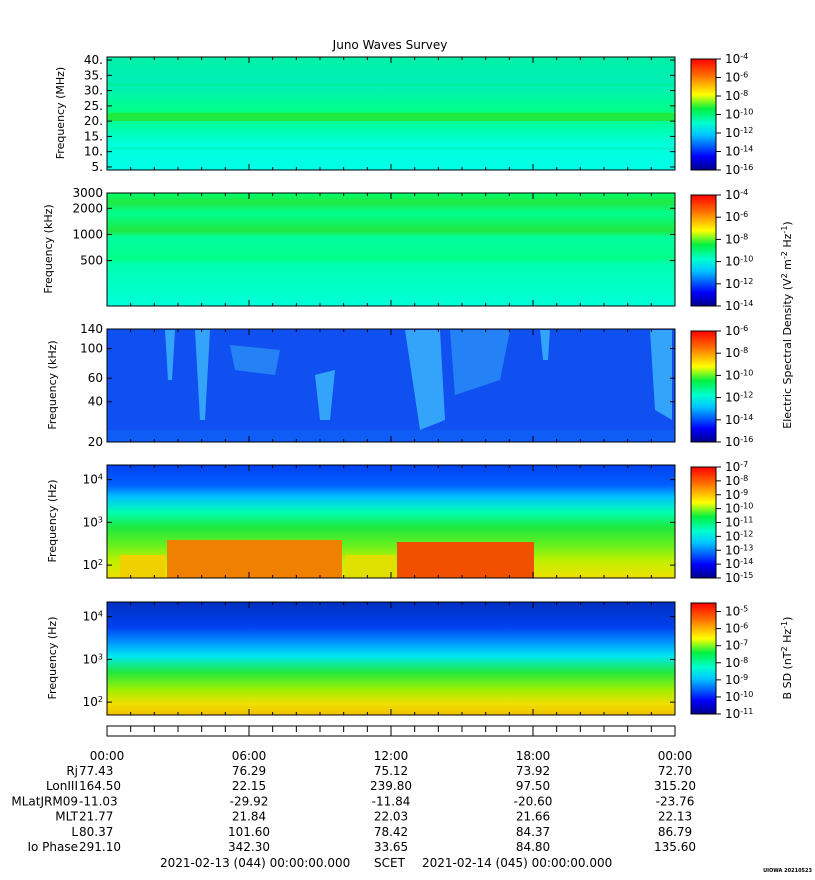 The height and width of the screenshot is (880, 815). What do you see at coordinates (533, 786) in the screenshot?
I see `ephemeris-value-1-3: 97.50` at bounding box center [533, 786].